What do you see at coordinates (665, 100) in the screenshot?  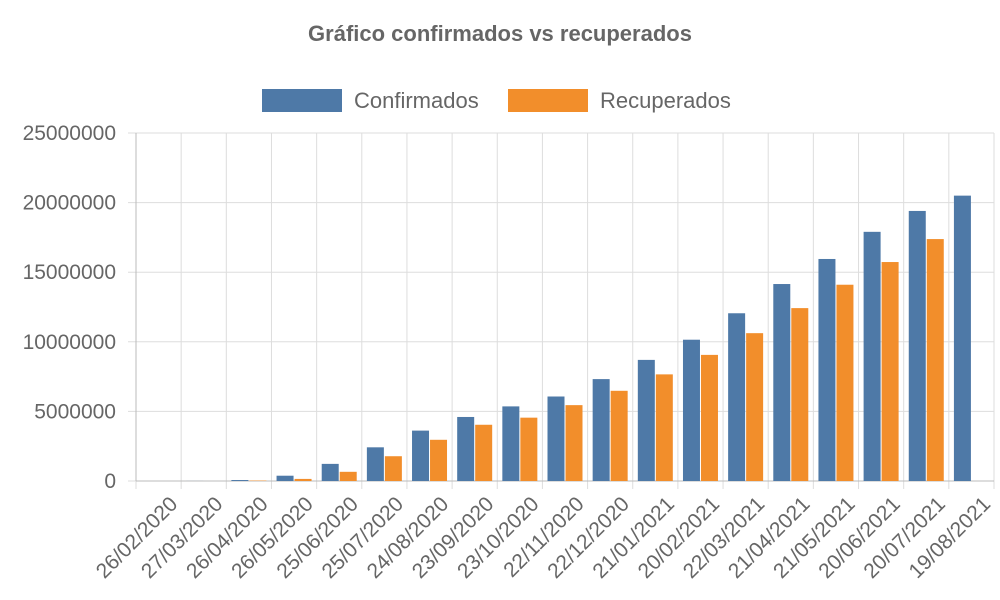 I see `legend-label: Recuperados` at bounding box center [665, 100].